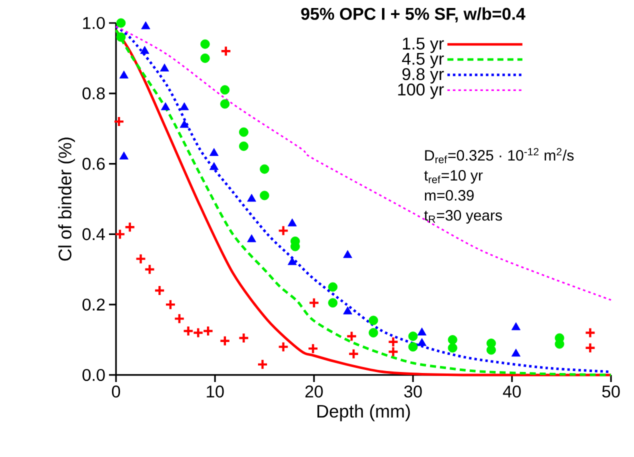  I want to click on legend-label: 1.5 yr, so click(423, 45).